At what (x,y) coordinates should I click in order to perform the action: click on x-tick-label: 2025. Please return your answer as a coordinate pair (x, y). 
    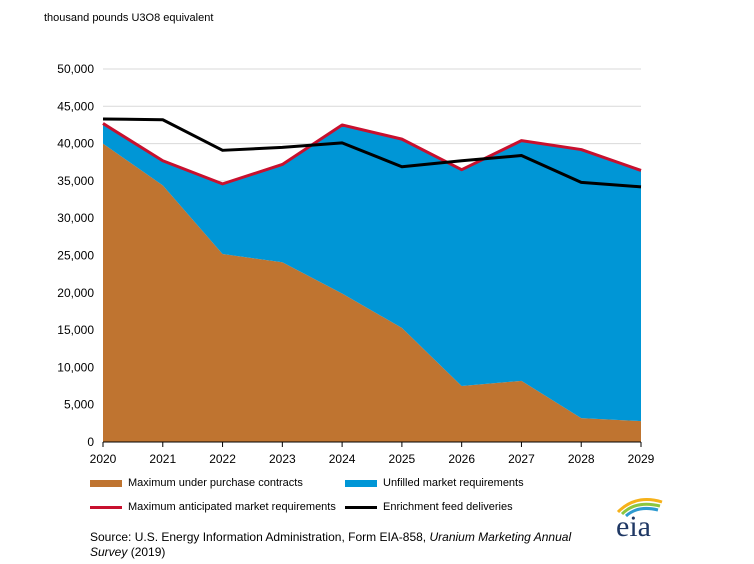
    Looking at the image, I should click on (402, 459).